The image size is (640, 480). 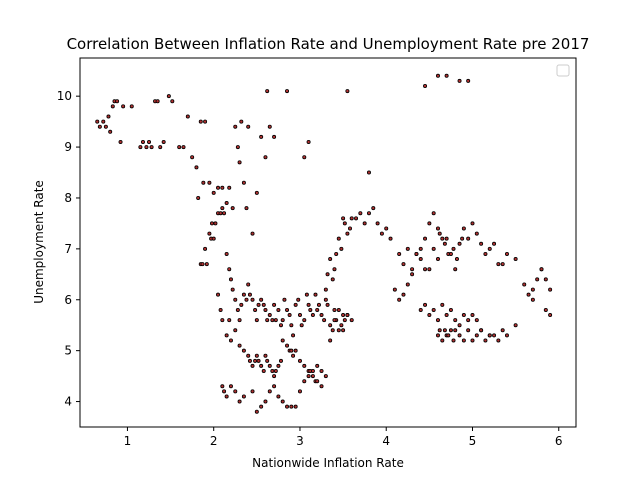 I want to click on legend-box, so click(x=563, y=70).